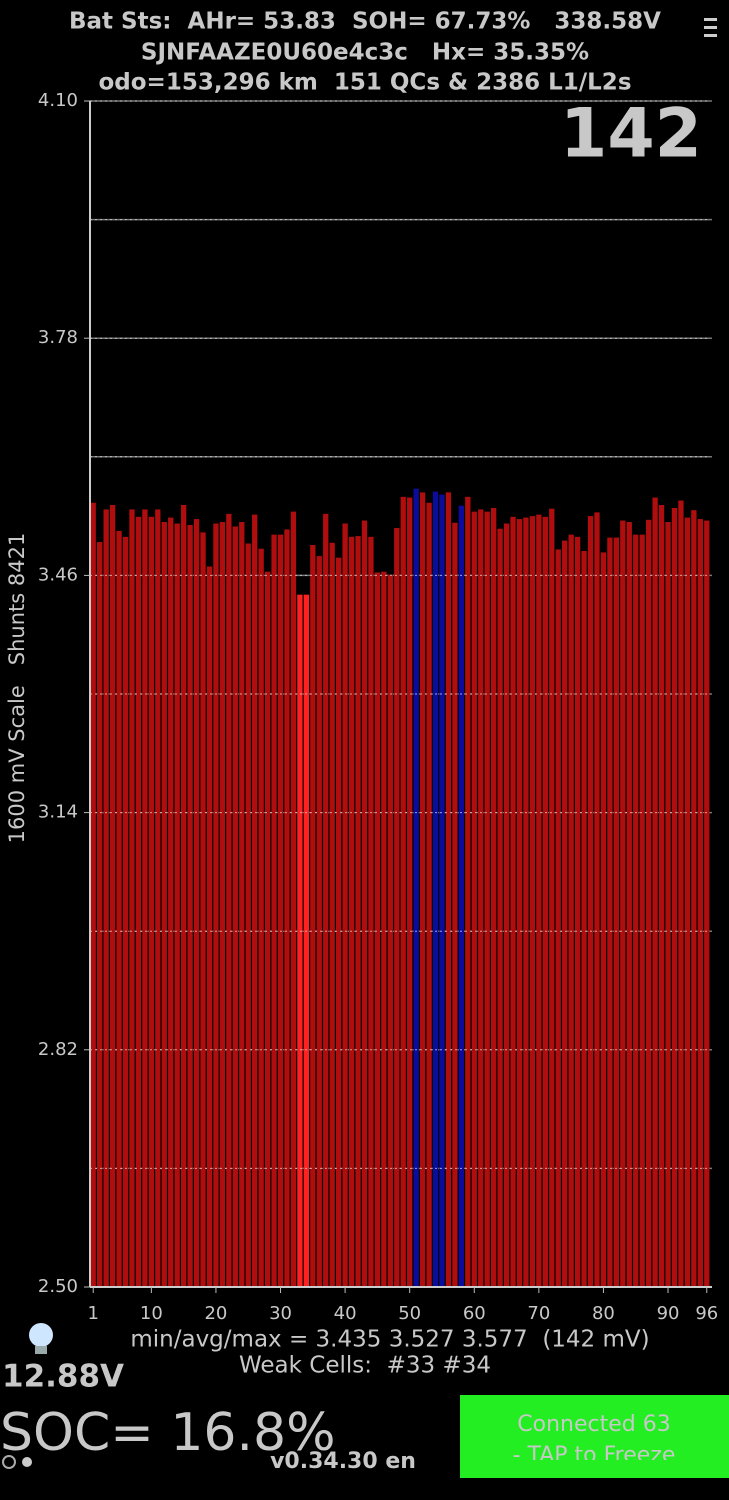 The height and width of the screenshot is (1500, 729). I want to click on x-tick-label: 80, so click(603, 1313).